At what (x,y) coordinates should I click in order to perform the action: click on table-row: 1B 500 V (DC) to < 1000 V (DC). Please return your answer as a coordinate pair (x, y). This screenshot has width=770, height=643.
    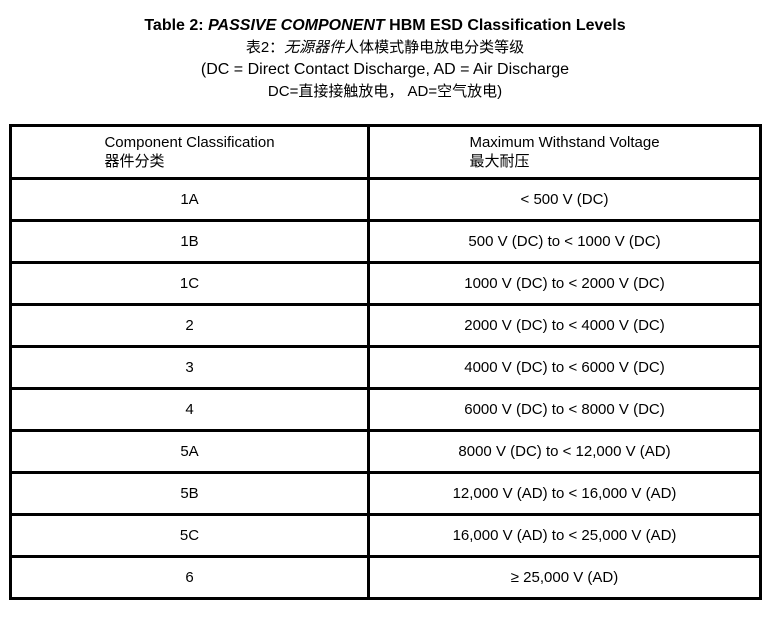
    Looking at the image, I should click on (385, 241).